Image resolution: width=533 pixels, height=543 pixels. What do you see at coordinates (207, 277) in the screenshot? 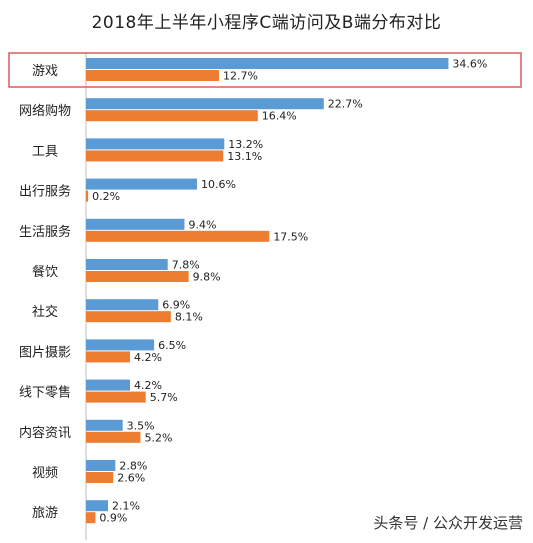
I see `data-label: 9.8%` at bounding box center [207, 277].